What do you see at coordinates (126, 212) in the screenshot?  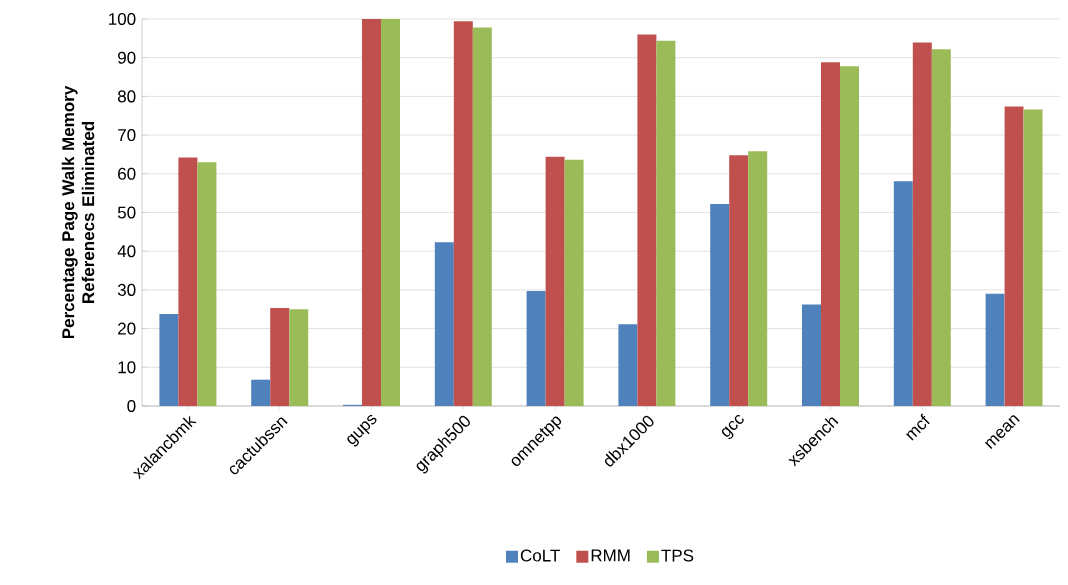 I see `y-tick-label: 50` at bounding box center [126, 212].